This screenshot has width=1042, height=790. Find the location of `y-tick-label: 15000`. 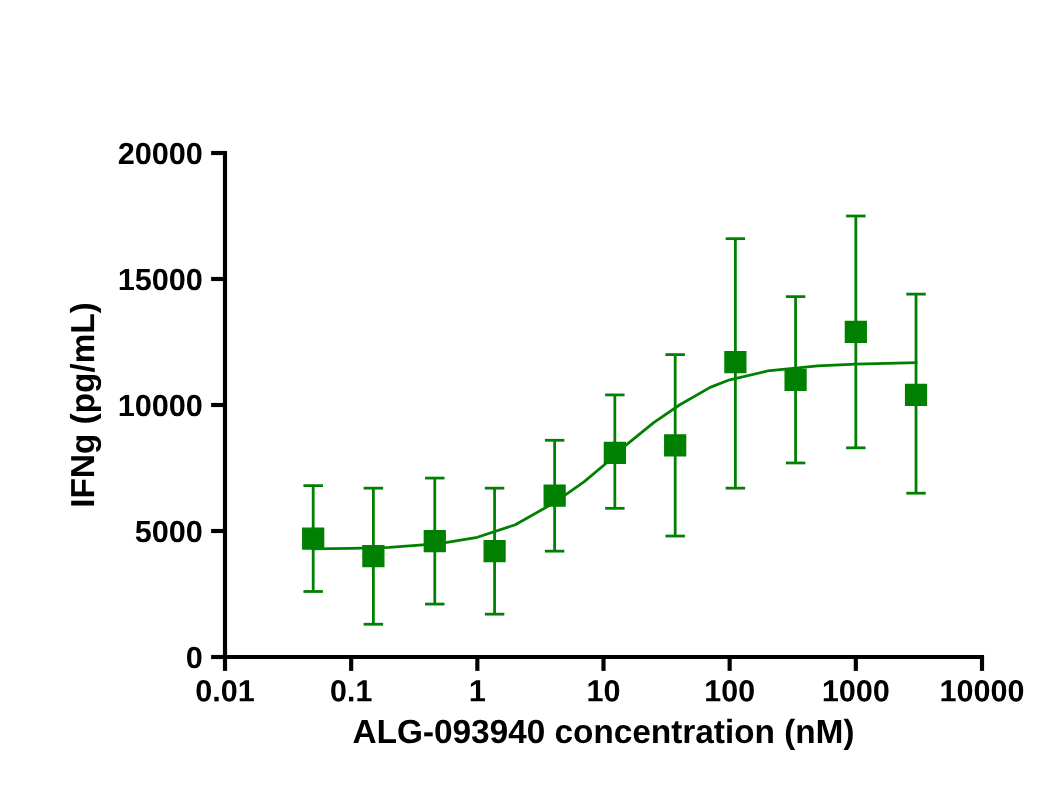

y-tick-label: 15000 is located at coordinates (160, 279).